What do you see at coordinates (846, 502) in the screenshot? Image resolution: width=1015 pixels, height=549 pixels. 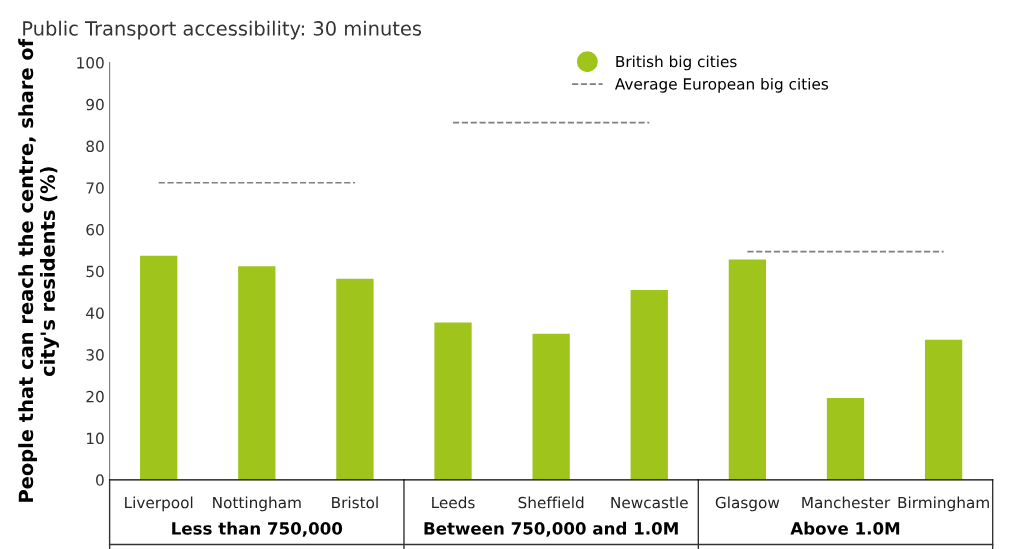 I see `x-tick-label: Manchester` at bounding box center [846, 502].